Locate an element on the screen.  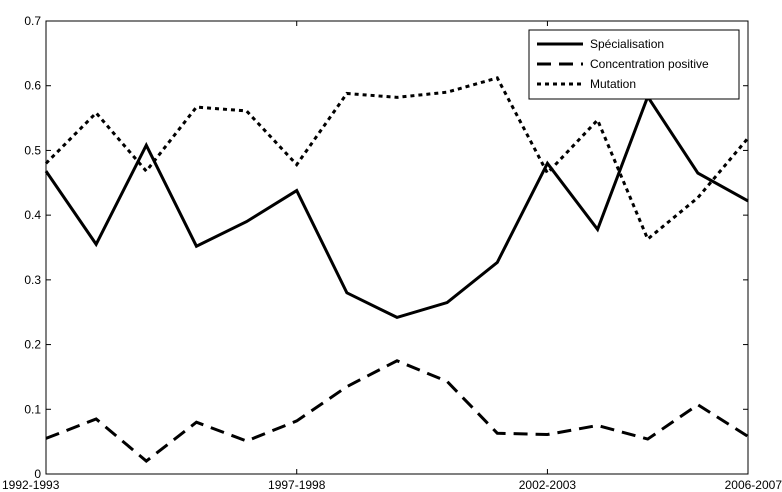
y-tick-label: 0.1 is located at coordinates (32, 409).